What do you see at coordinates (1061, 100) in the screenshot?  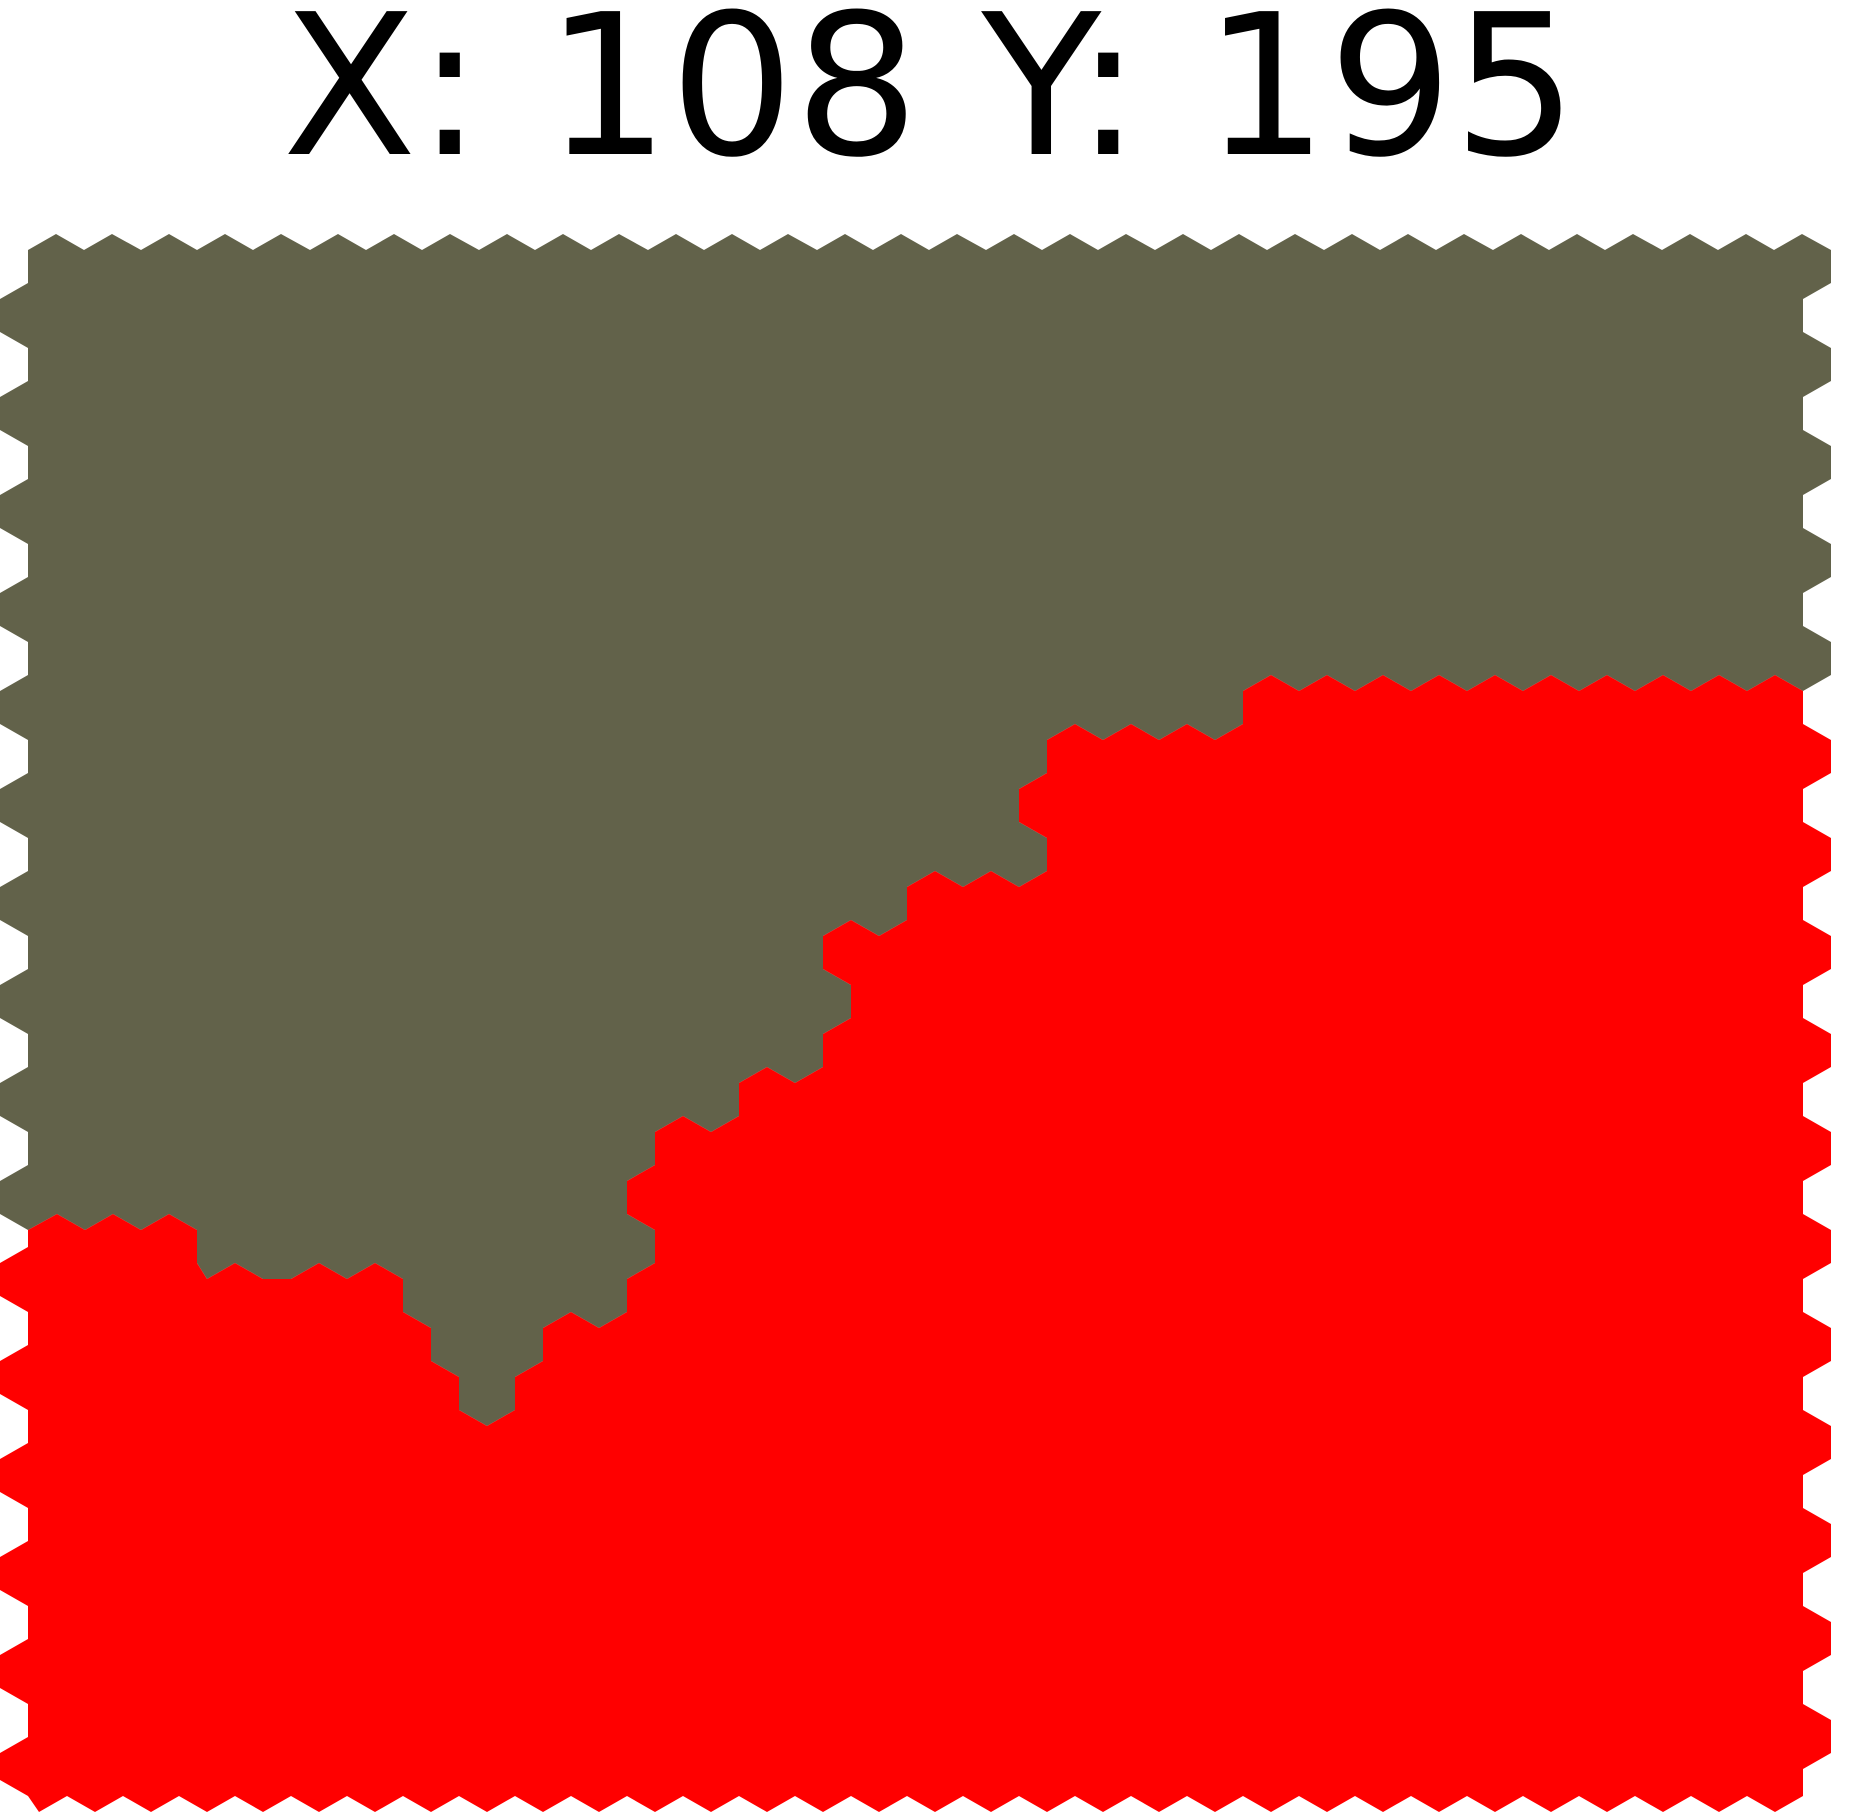 I see `y-label: Y:` at bounding box center [1061, 100].